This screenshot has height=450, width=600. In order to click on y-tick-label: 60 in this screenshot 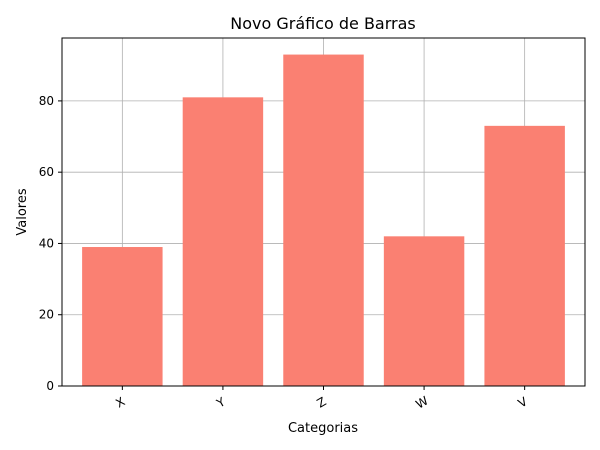, I will do `click(46, 172)`.